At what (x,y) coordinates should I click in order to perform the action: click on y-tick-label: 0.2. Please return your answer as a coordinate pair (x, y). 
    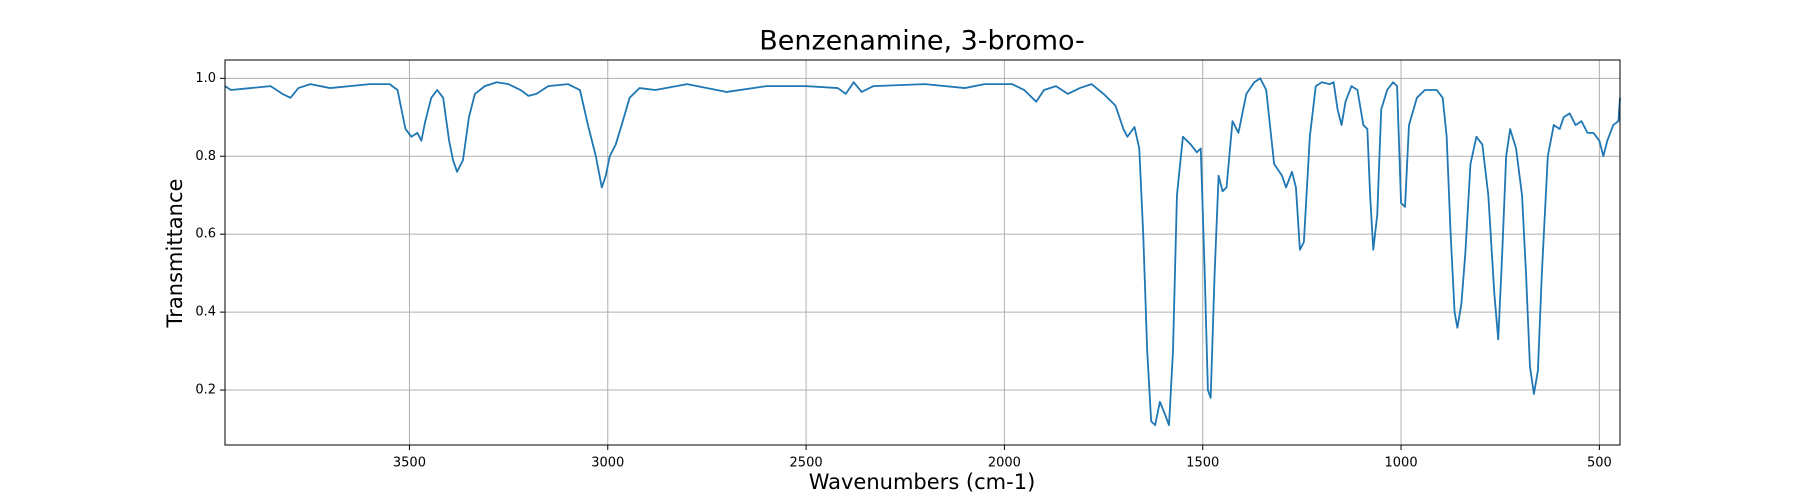
    Looking at the image, I should click on (205, 390).